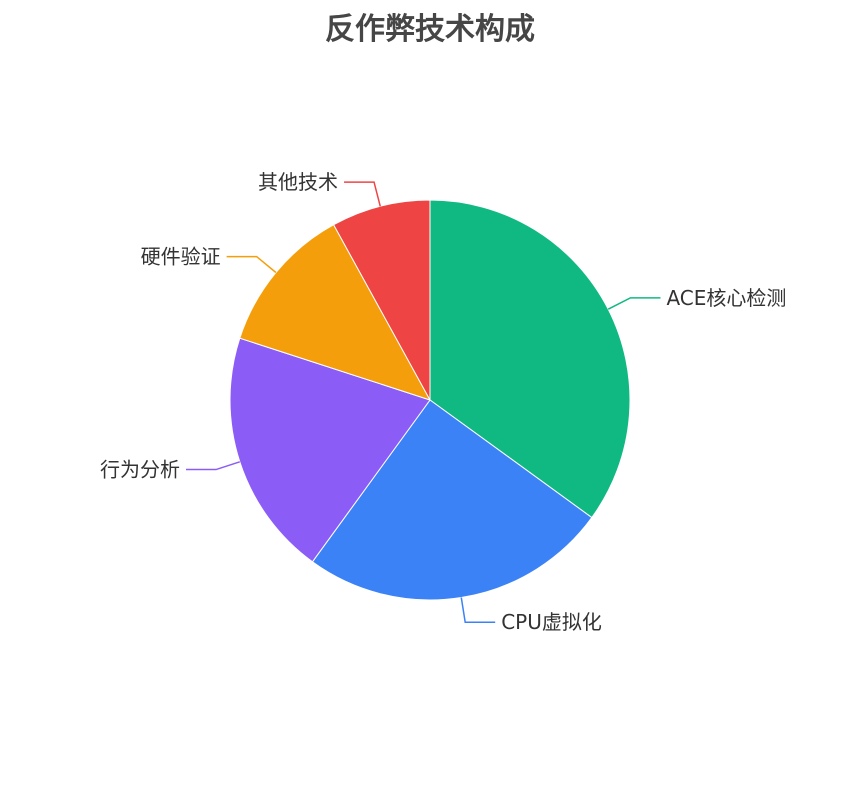  I want to click on slice-label: 其他技术, so click(298, 182).